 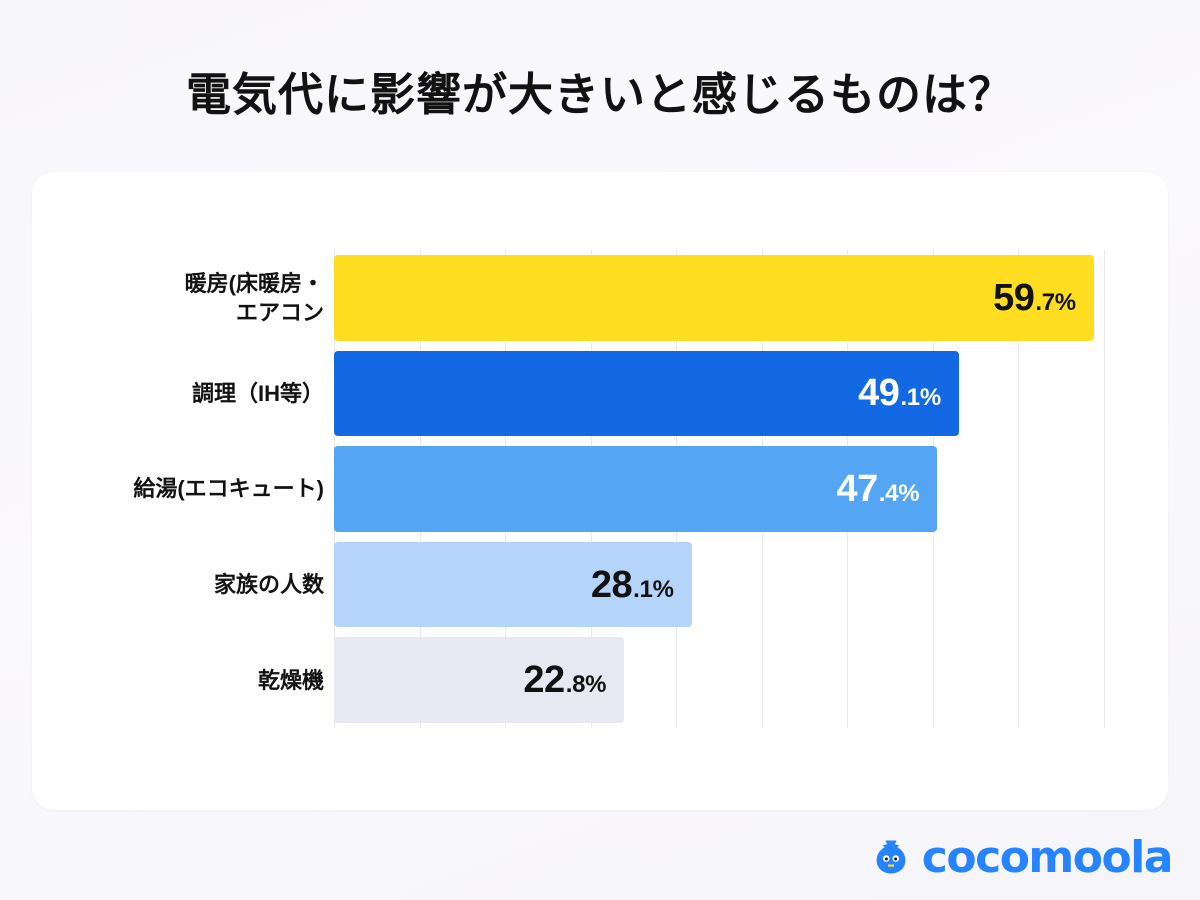 I want to click on bar-row: 59 .7%, so click(x=719, y=298).